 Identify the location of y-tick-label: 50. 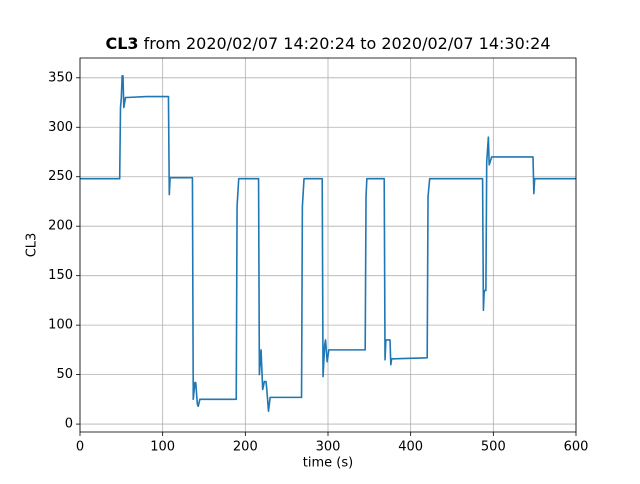
(64, 374).